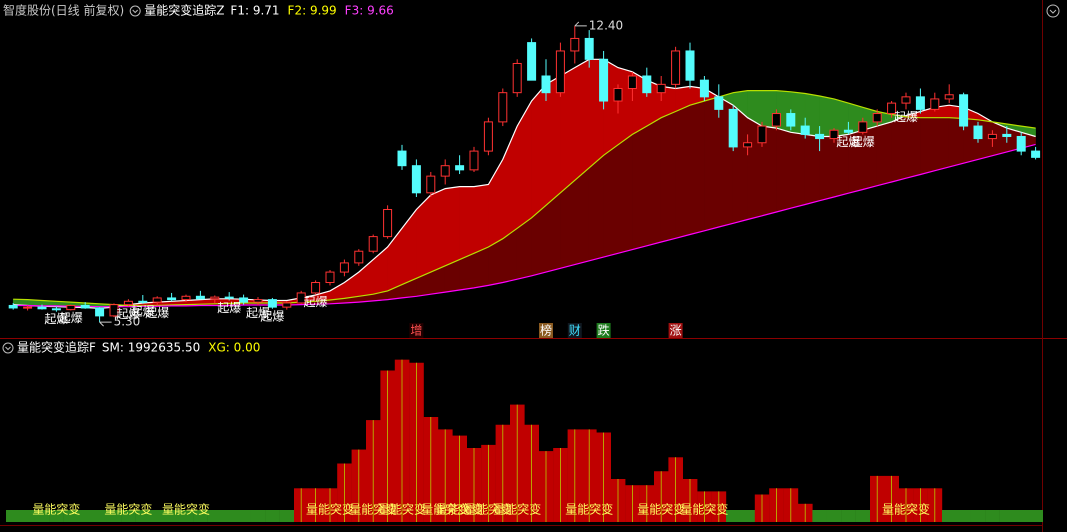  I want to click on indicator-value: F1: 9.71, so click(254, 11).